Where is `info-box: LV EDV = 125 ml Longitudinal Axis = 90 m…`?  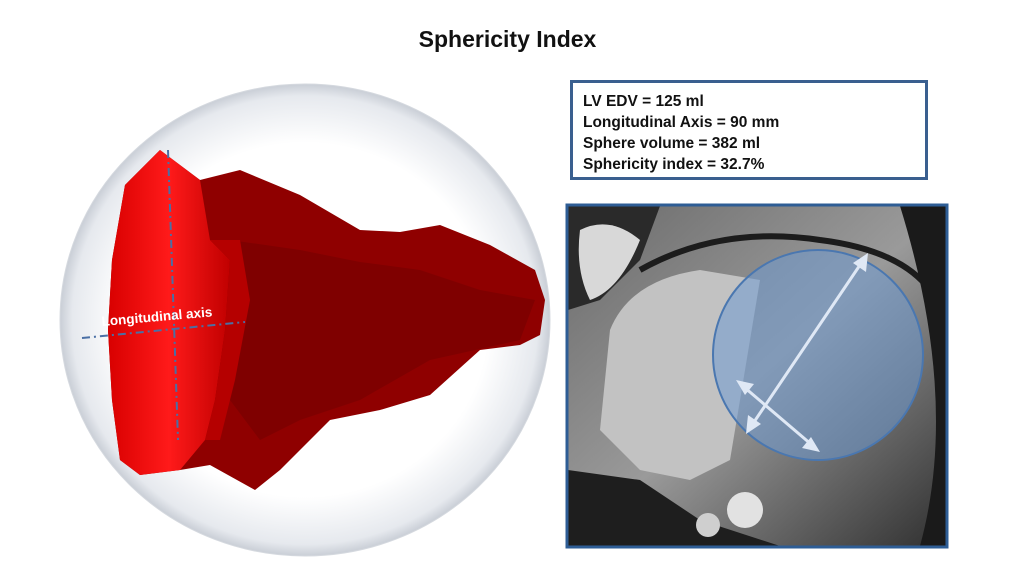
info-box: LV EDV = 125 ml Longitudinal Axis = 90 m… is located at coordinates (749, 130).